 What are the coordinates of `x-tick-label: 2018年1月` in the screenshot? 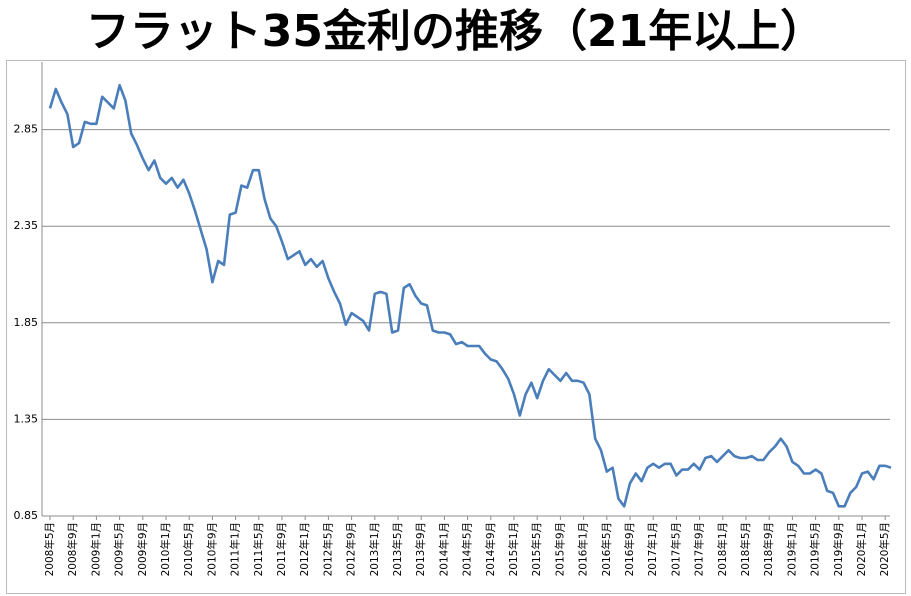 It's located at (722, 549).